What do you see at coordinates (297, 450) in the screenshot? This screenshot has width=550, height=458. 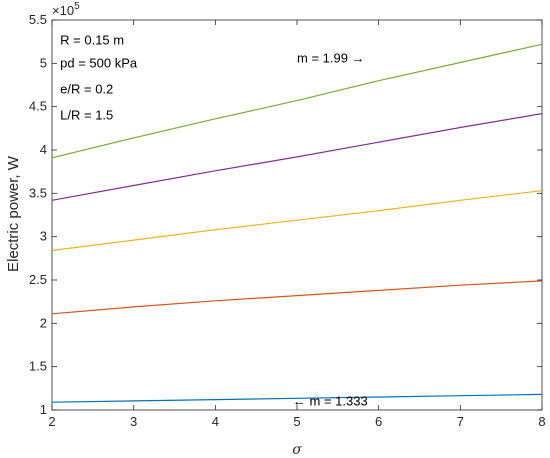 I see `x-axis-label: σ` at bounding box center [297, 450].